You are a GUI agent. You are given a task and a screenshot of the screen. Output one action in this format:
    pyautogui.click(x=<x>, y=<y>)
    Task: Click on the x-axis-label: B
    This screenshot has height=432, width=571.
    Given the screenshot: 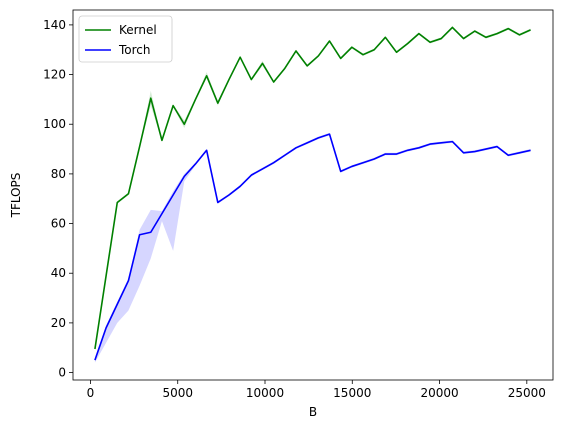 What is the action you would take?
    pyautogui.click(x=313, y=412)
    